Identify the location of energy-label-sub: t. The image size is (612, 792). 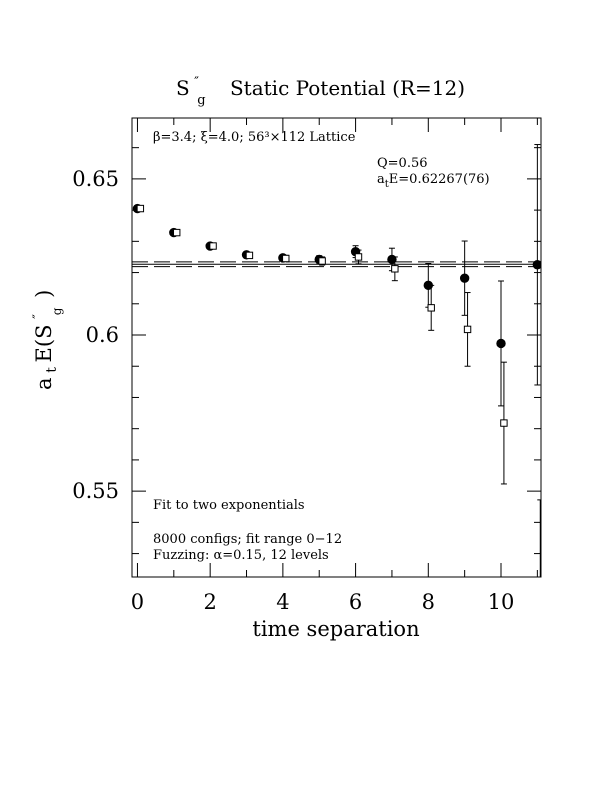
(387, 184).